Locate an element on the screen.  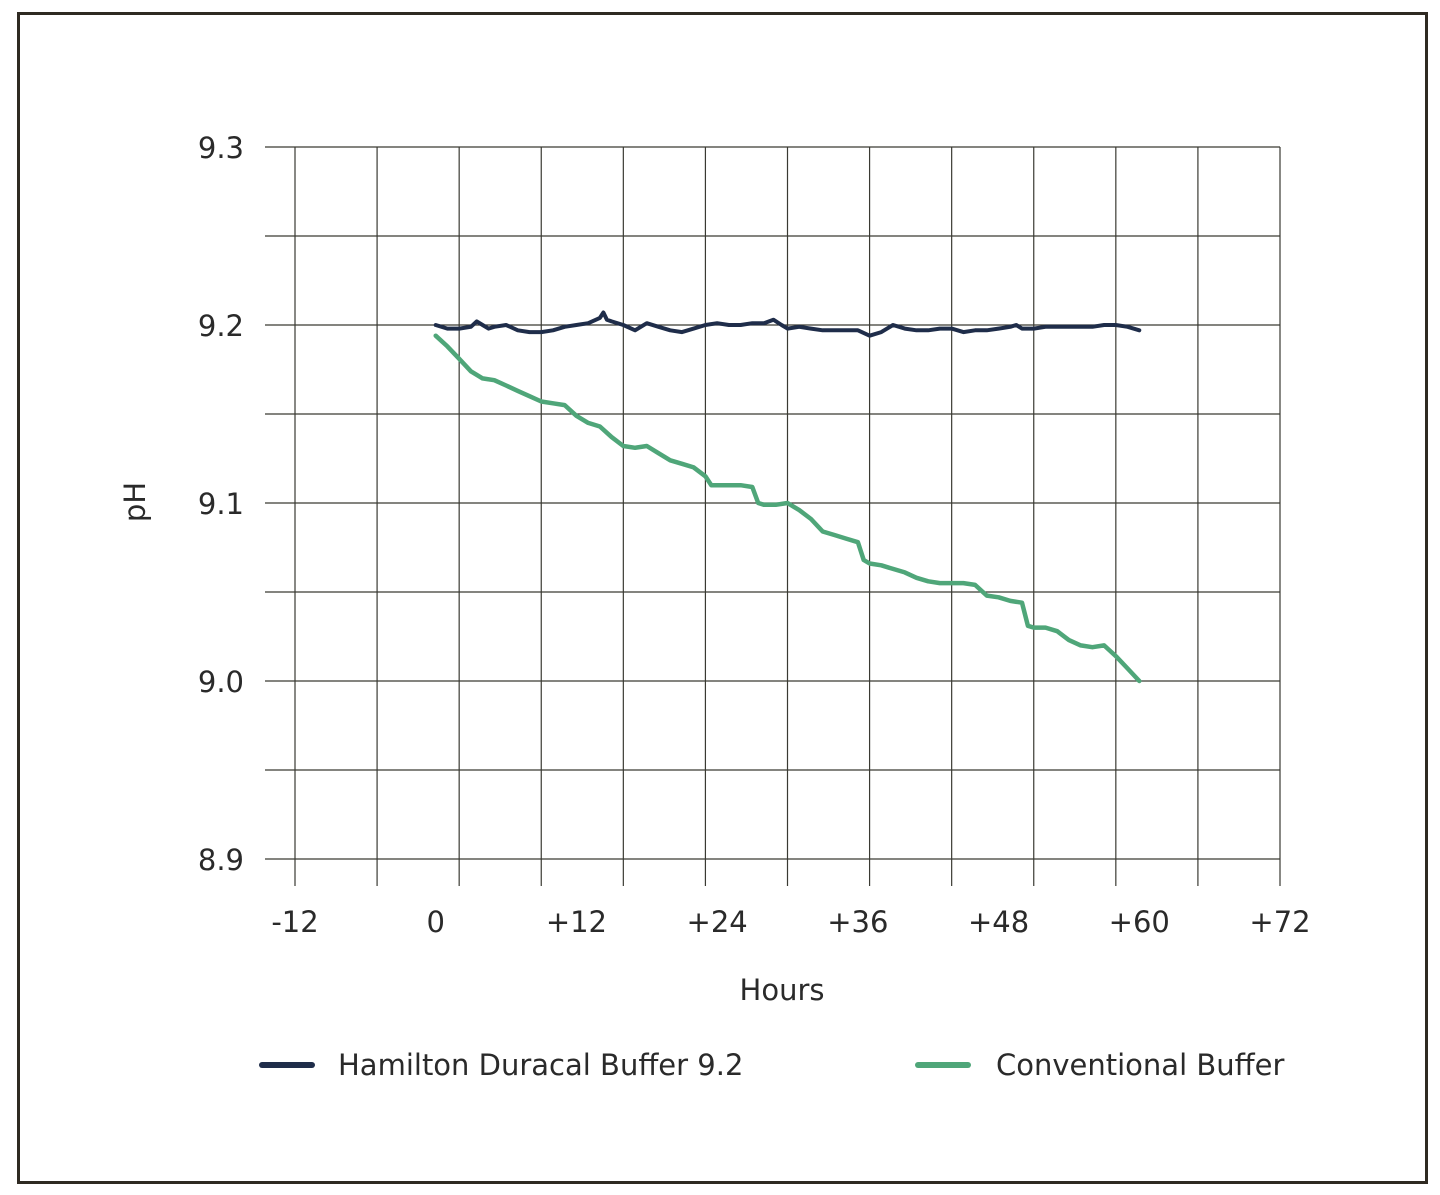
x-tick-label: +36 is located at coordinates (857, 922).